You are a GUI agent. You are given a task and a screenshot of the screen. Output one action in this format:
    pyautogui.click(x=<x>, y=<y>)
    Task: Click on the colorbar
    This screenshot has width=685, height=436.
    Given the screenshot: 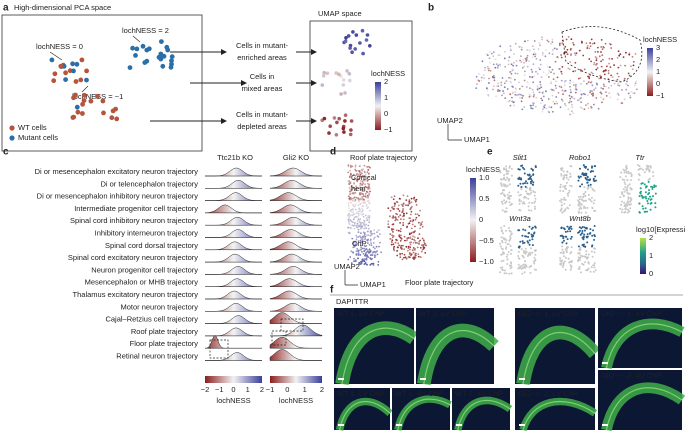 What is the action you would take?
    pyautogui.click(x=473, y=220)
    